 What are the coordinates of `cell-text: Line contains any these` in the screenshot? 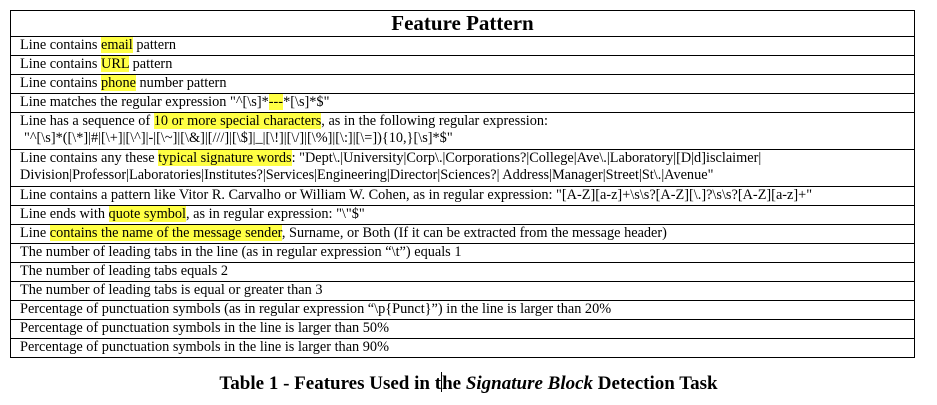 It's located at (89, 158).